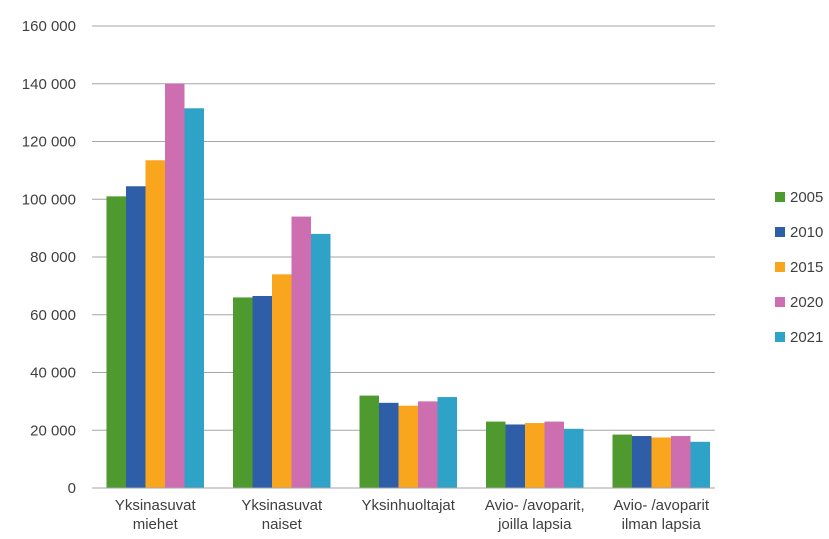 The width and height of the screenshot is (829, 539). What do you see at coordinates (53, 257) in the screenshot?
I see `y-tick-label: 80 000` at bounding box center [53, 257].